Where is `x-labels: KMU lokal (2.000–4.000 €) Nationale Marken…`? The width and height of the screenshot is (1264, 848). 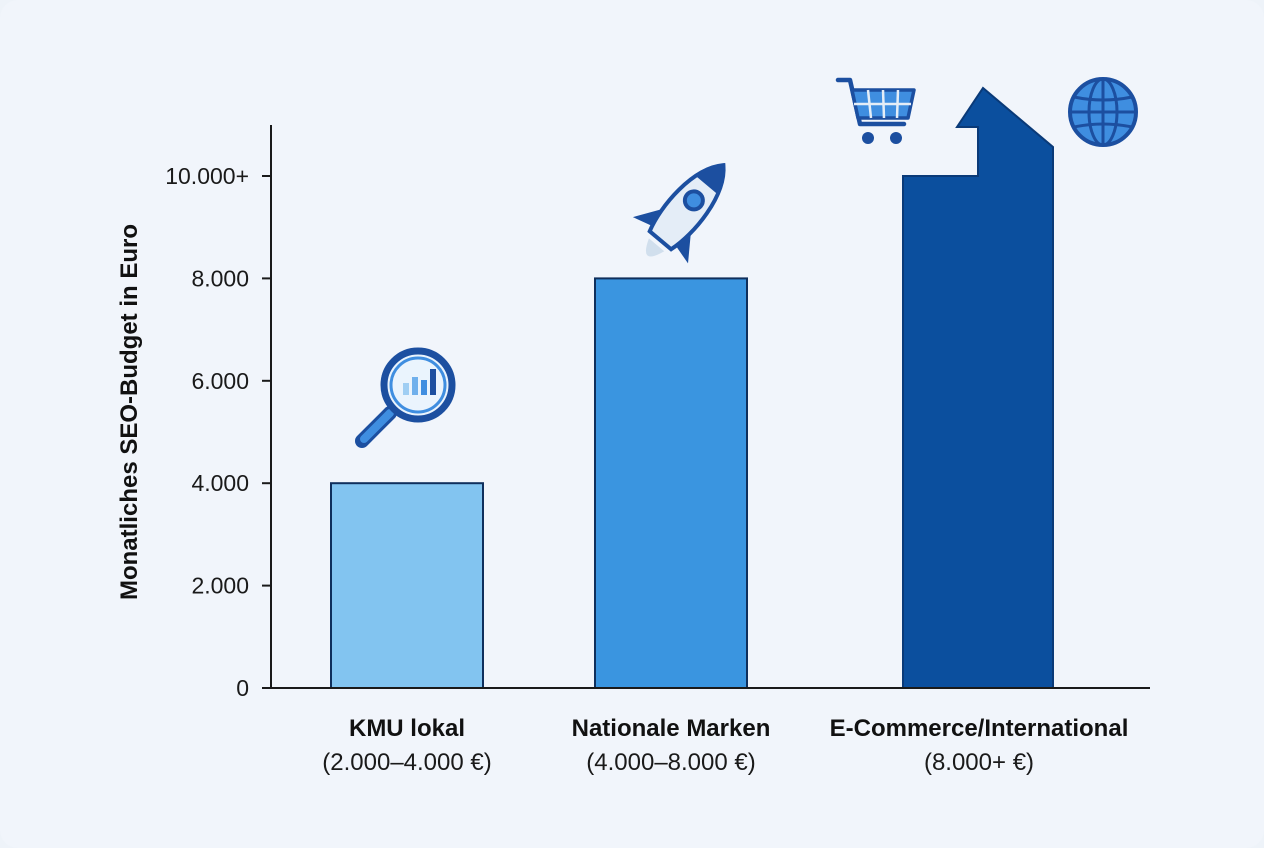
x-labels: KMU lokal (2.000–4.000 €) Nationale Marken… is located at coordinates (725, 745).